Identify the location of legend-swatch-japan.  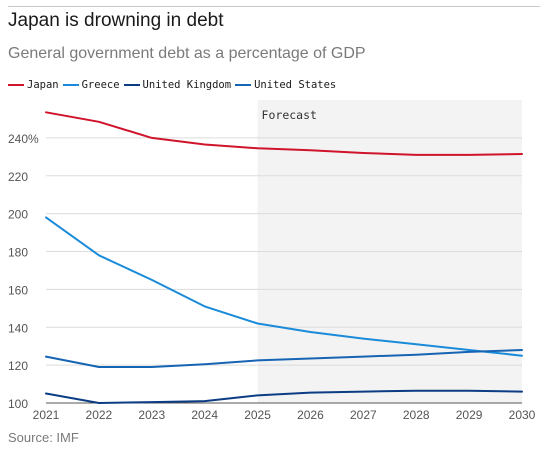
(16, 85).